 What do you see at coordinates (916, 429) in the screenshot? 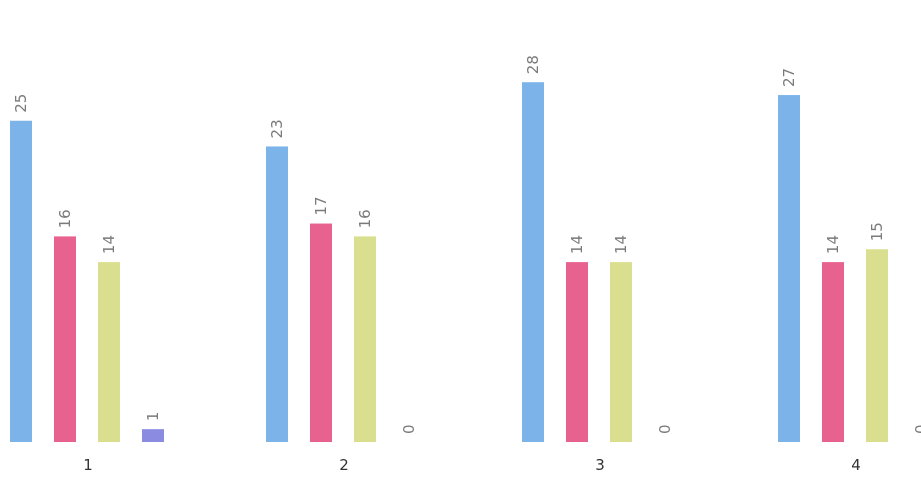
I see `value-label-cat4-s4: 0` at bounding box center [916, 429].